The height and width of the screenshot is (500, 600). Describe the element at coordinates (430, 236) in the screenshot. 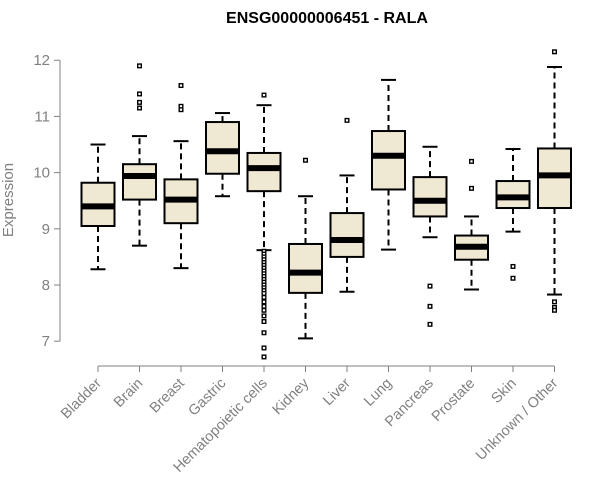

I see `box-pancreas` at that location.